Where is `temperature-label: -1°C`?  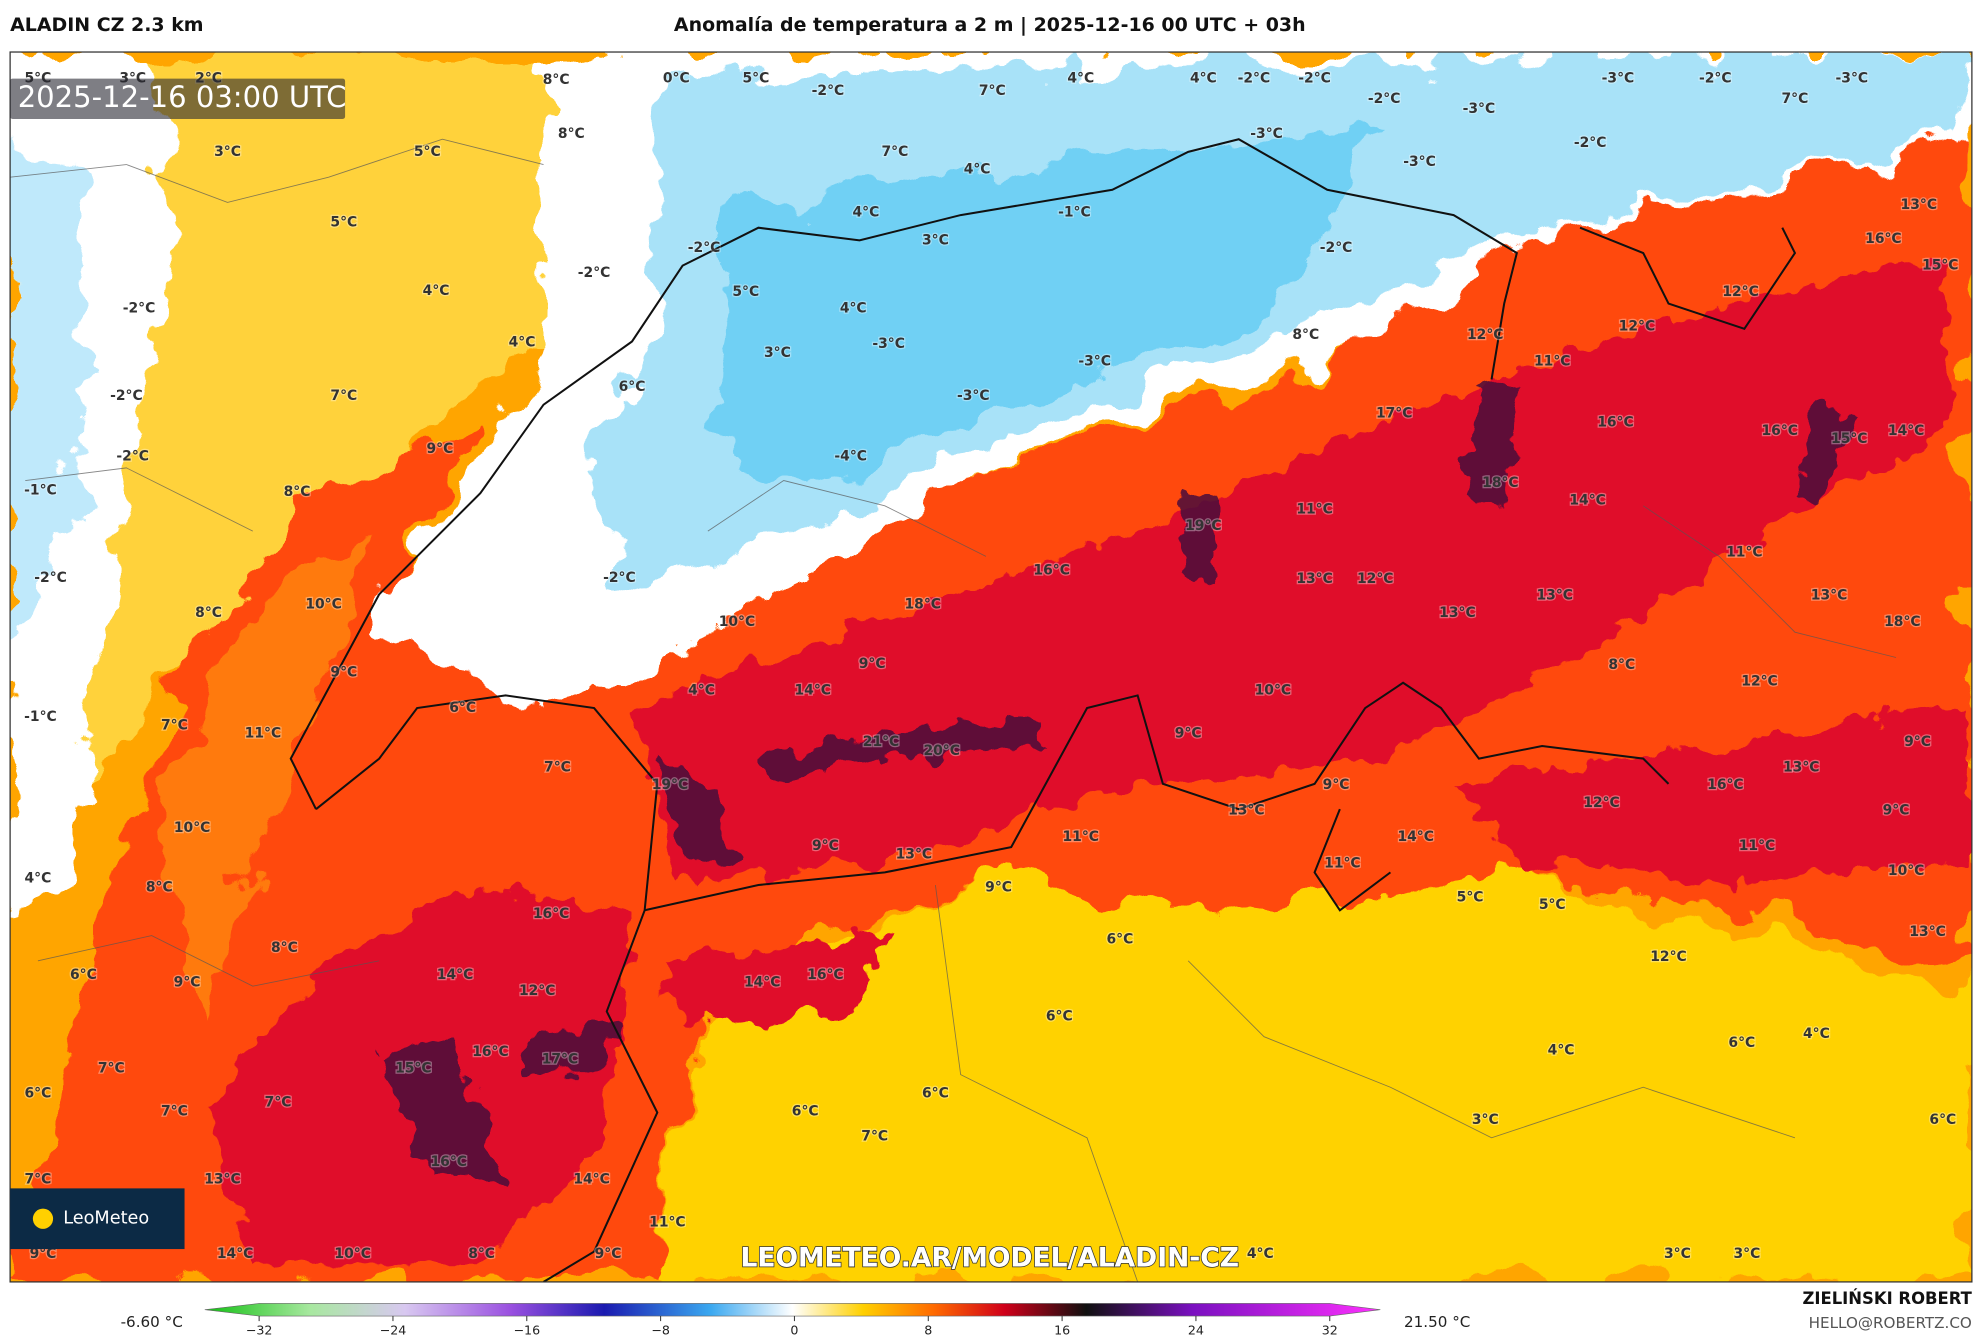
temperature-label: -1°C is located at coordinates (40, 491).